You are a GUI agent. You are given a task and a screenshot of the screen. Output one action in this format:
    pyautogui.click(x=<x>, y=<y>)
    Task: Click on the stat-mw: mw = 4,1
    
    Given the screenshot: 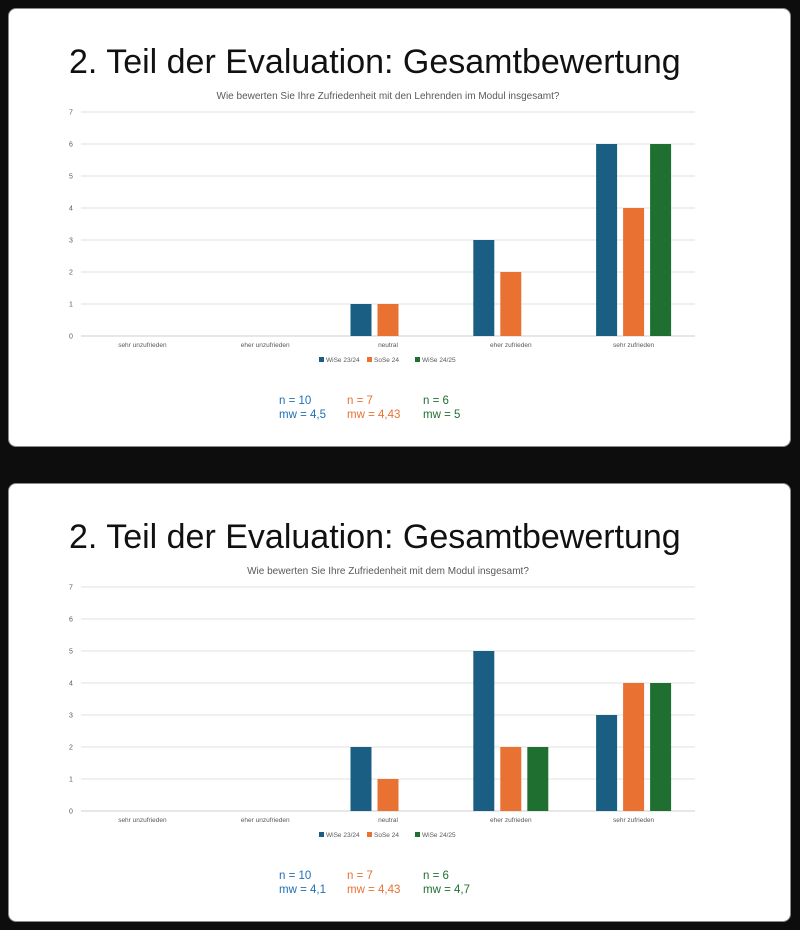 What is the action you would take?
    pyautogui.click(x=302, y=890)
    